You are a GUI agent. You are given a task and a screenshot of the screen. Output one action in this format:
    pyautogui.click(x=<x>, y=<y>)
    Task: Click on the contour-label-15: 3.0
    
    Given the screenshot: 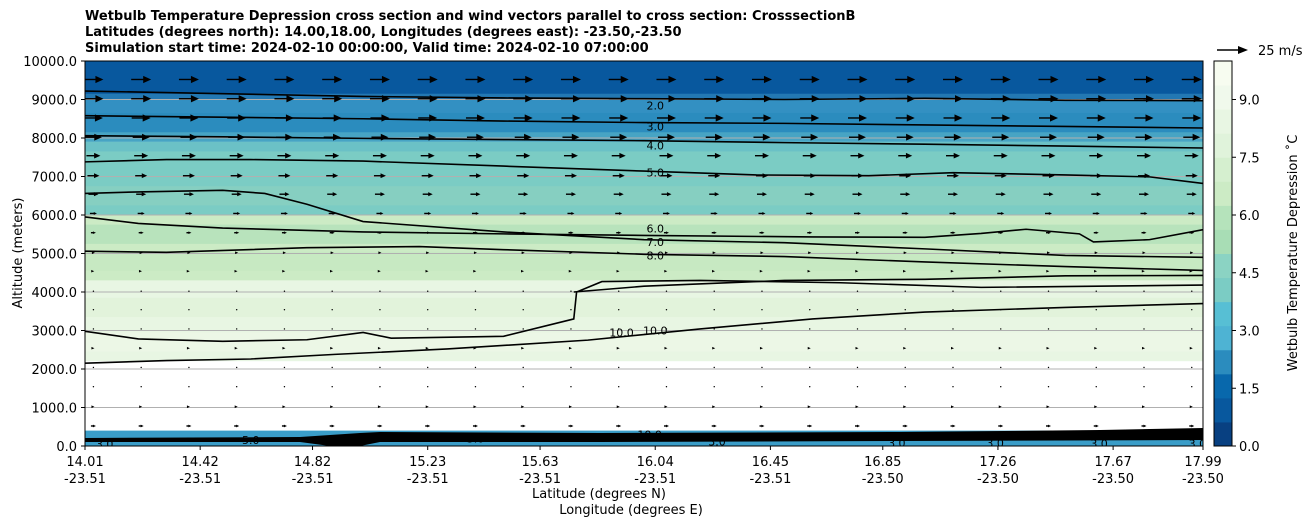 What is the action you would take?
    pyautogui.click(x=1198, y=444)
    